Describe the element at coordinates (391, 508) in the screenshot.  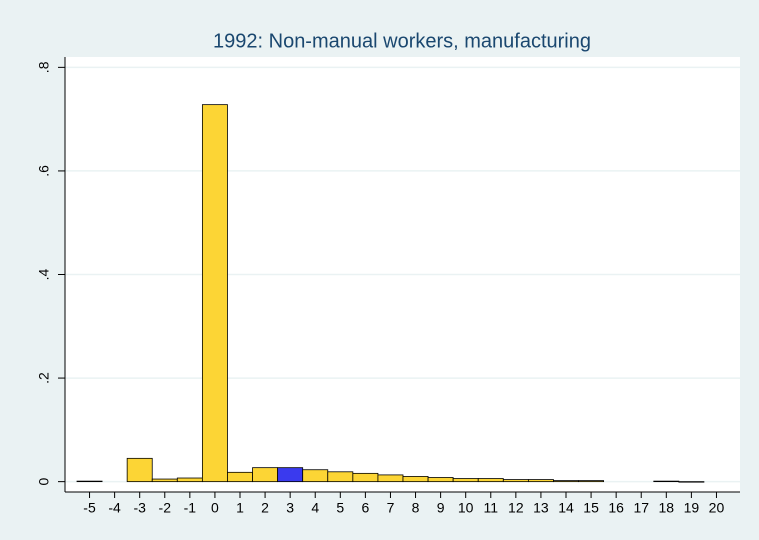
I see `x-tick-label: 7` at that location.